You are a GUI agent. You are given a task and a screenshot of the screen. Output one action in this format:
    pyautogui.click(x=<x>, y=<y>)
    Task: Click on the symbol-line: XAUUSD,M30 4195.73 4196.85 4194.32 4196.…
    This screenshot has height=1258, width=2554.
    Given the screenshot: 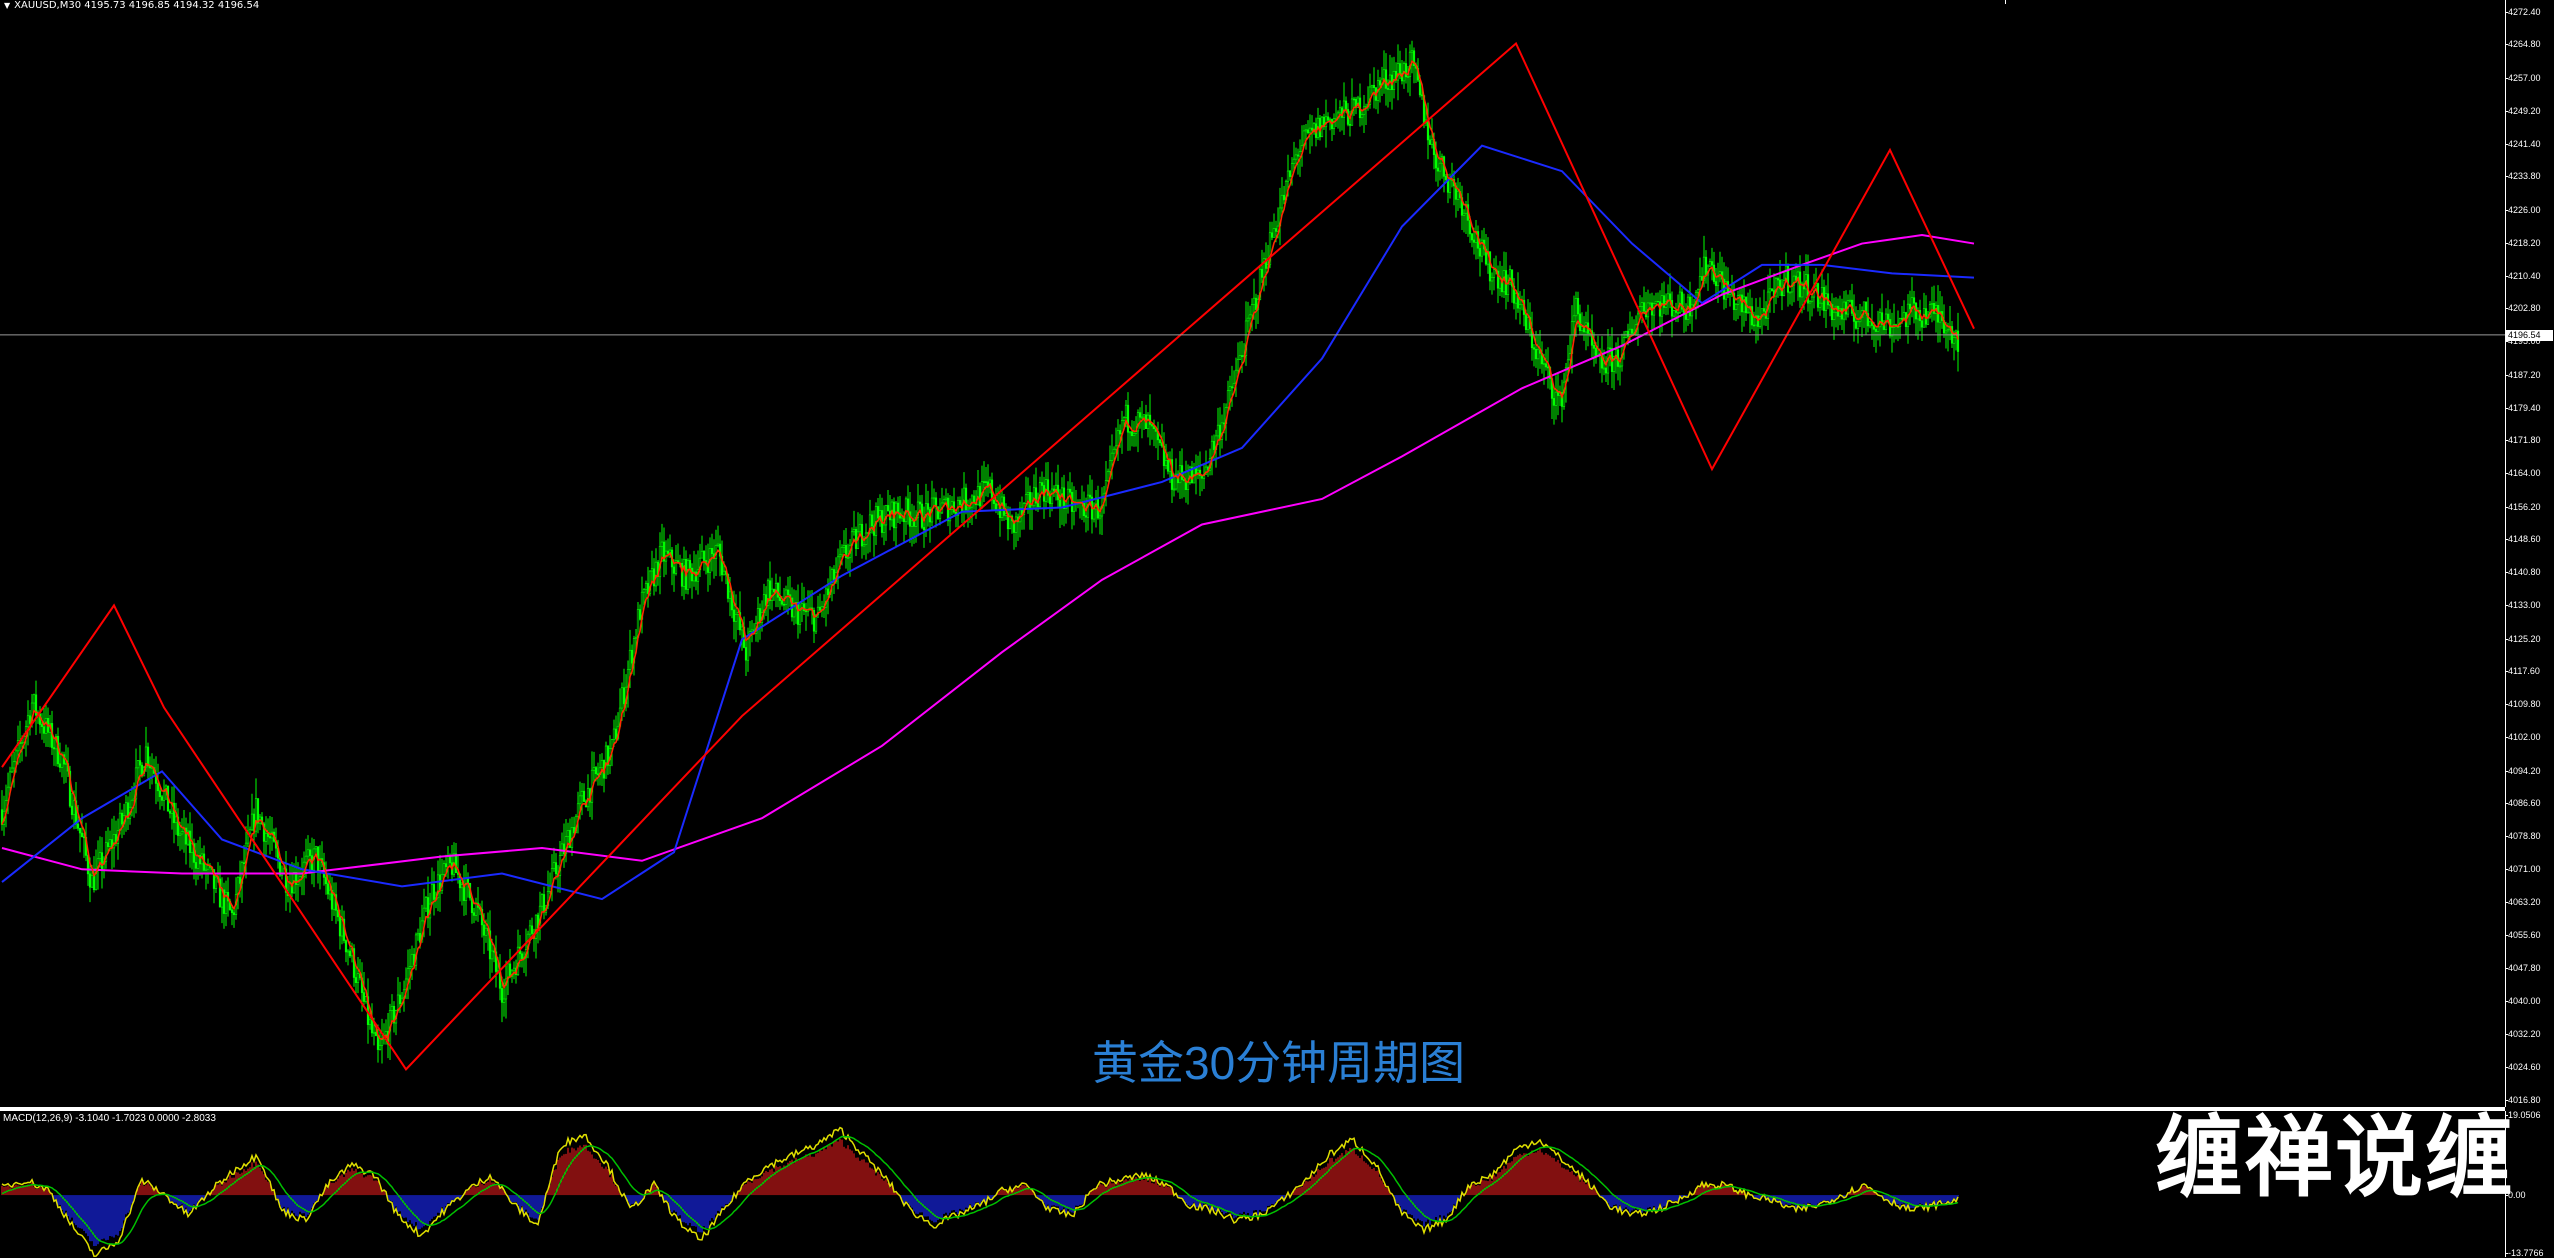 What is the action you would take?
    pyautogui.click(x=137, y=5)
    